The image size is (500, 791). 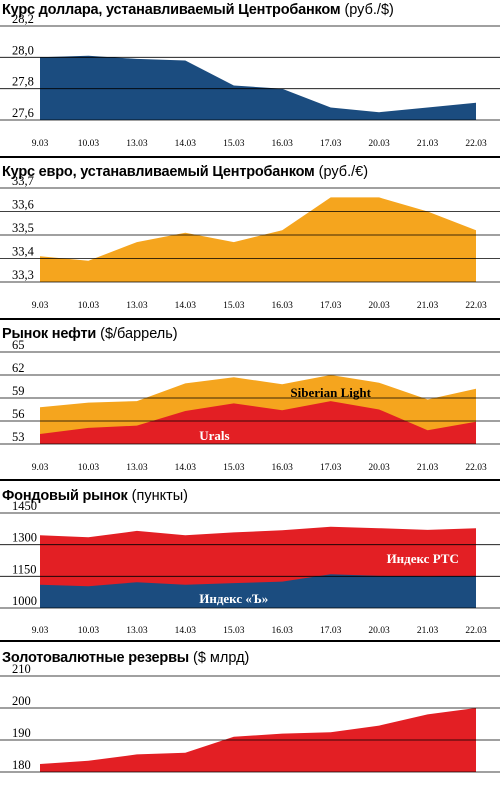 What do you see at coordinates (233, 598) in the screenshot?
I see `series-label: Индекс «Ъ»` at bounding box center [233, 598].